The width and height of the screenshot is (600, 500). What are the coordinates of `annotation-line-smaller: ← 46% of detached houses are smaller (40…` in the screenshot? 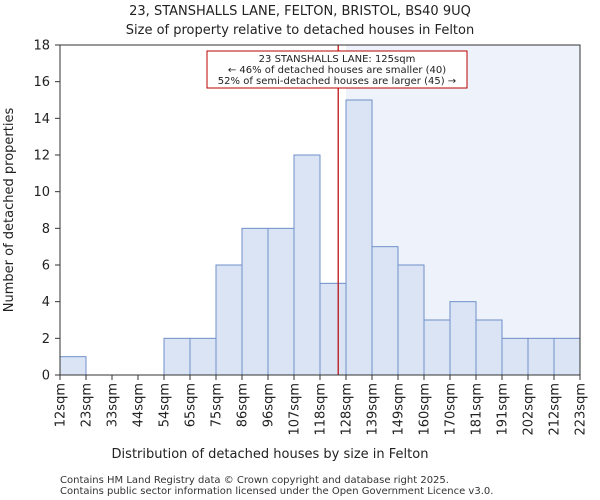 It's located at (337, 70).